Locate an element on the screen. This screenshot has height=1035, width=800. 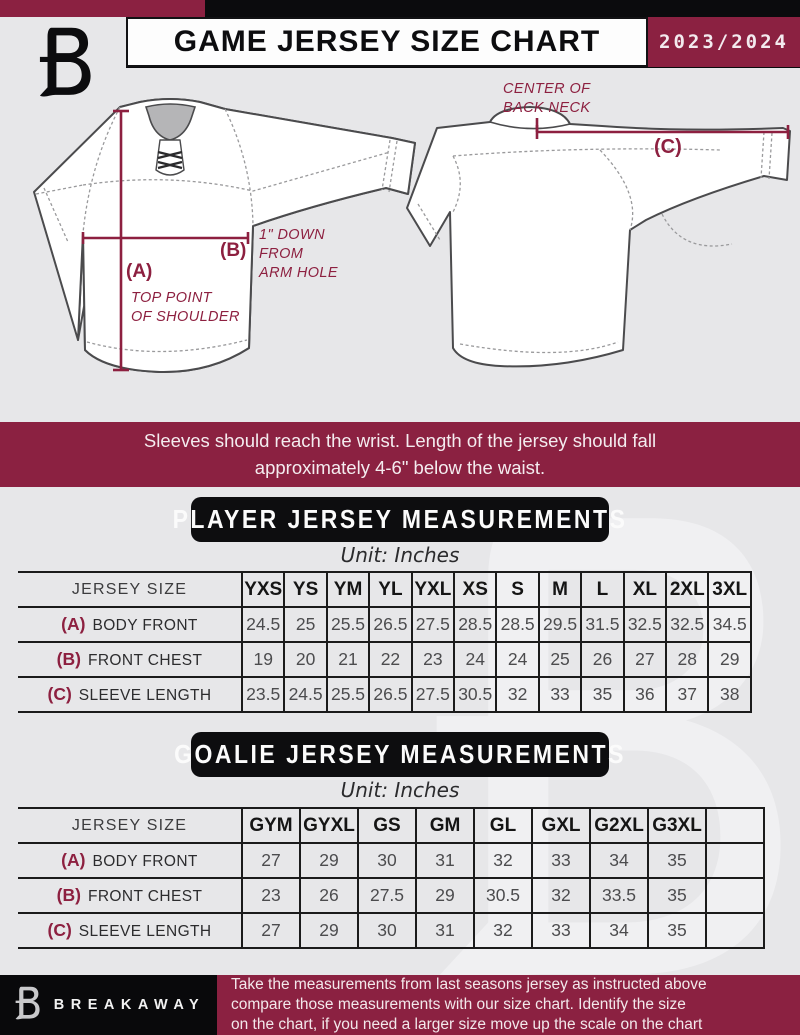
size-column-header: 3XL is located at coordinates (729, 589).